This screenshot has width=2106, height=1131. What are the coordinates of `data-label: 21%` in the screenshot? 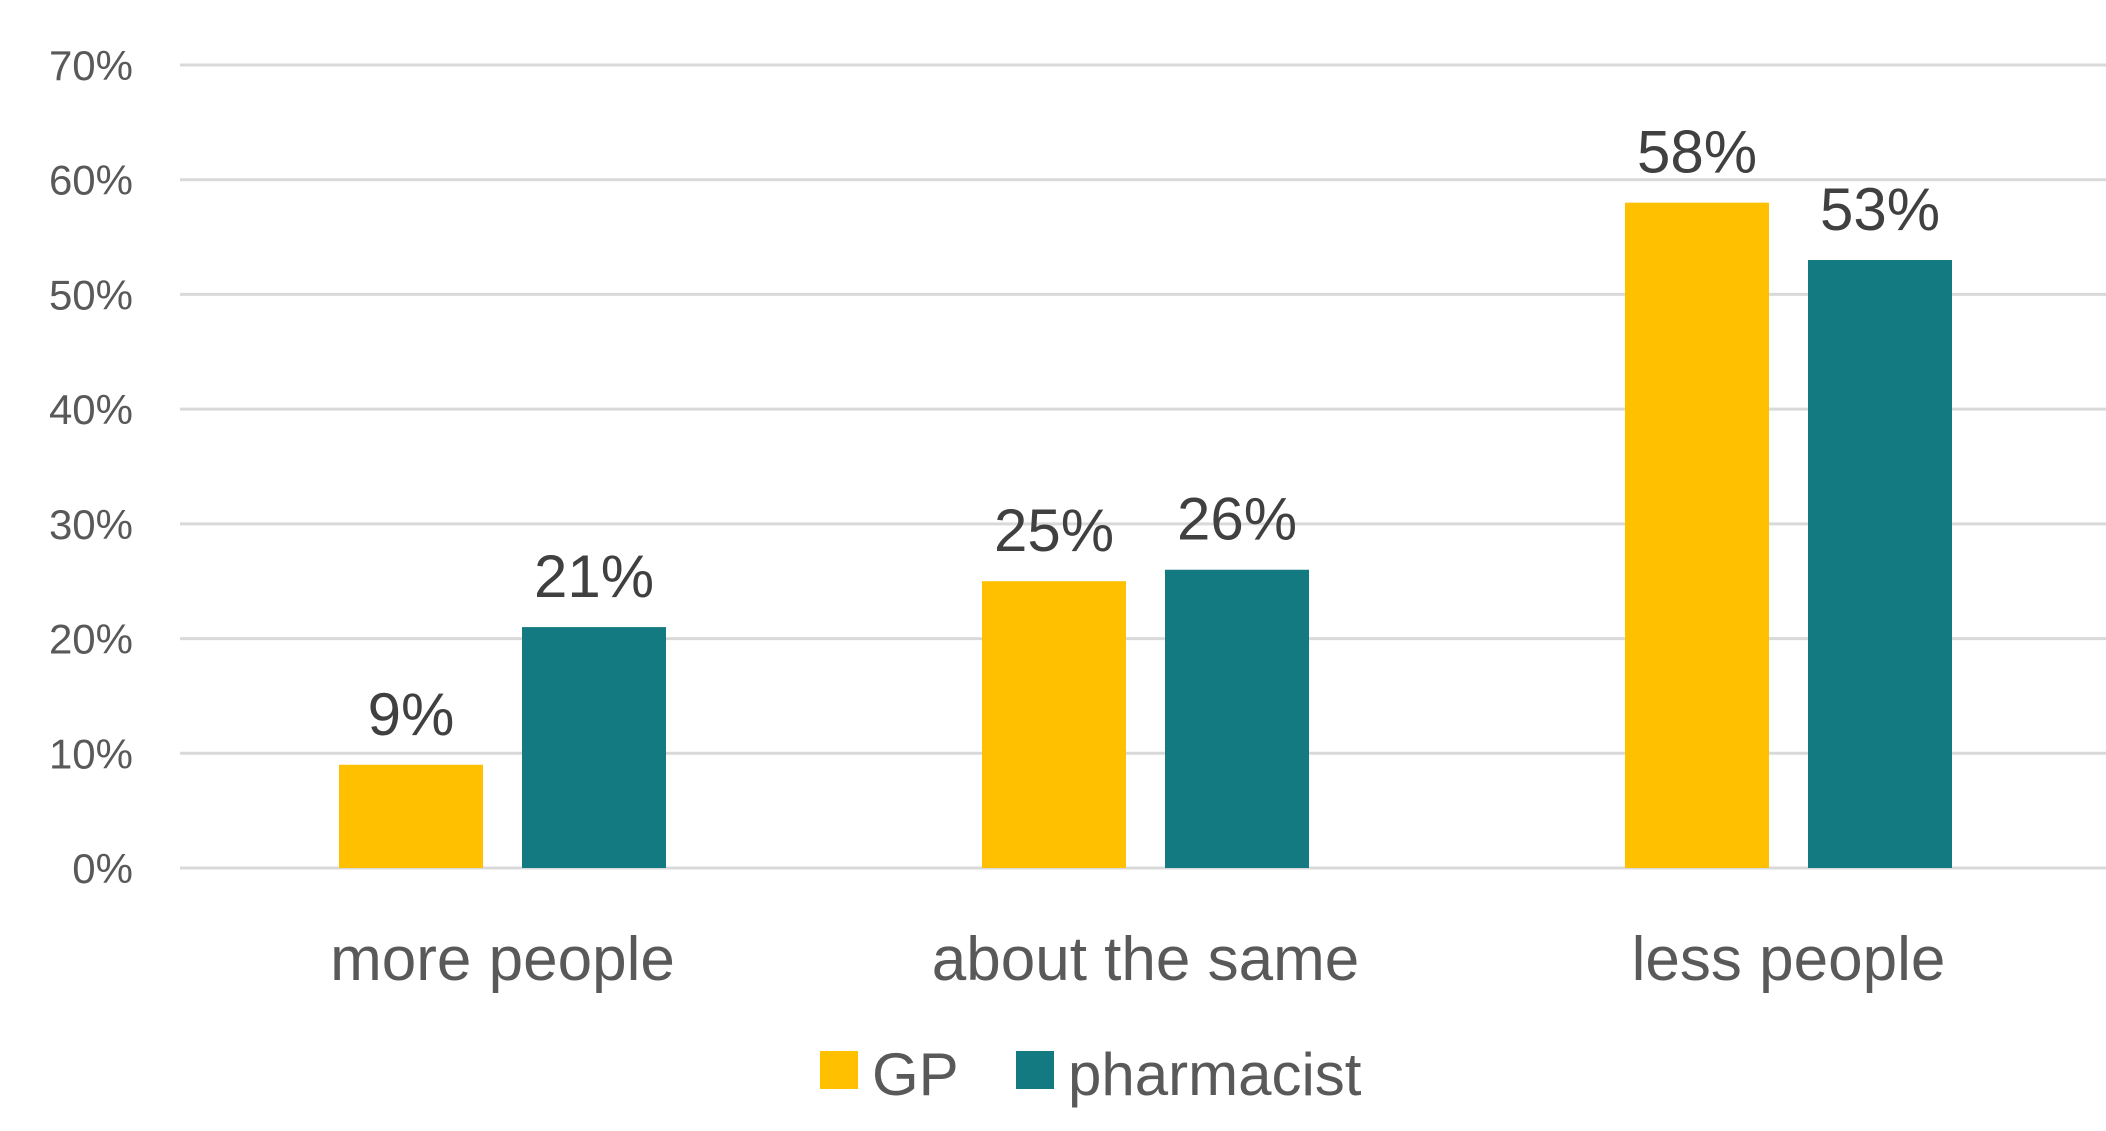 It's located at (594, 576).